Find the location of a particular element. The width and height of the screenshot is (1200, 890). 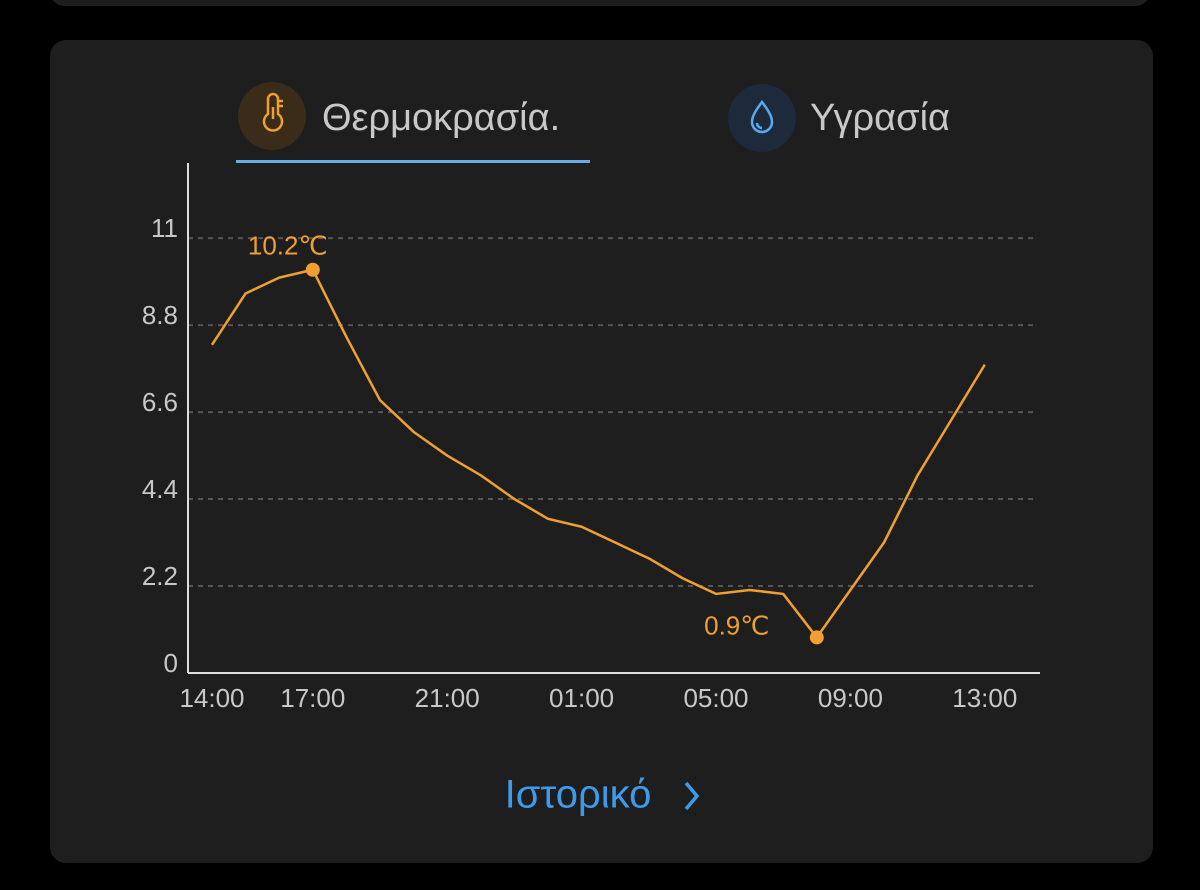

tab-temperature: Θερμοκρασία. is located at coordinates (413, 122).